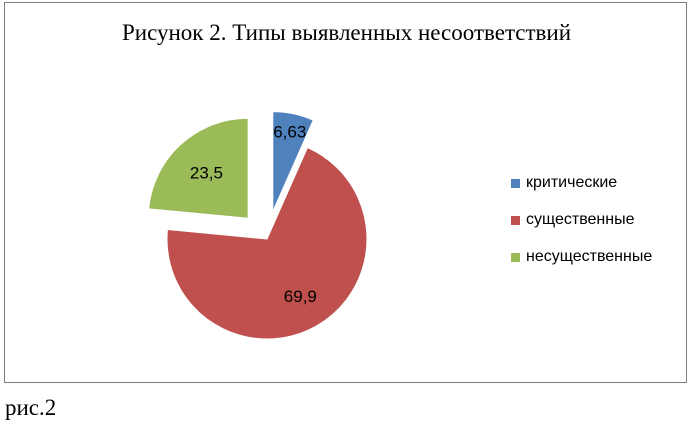 The width and height of the screenshot is (691, 424). I want to click on legend-swatch-significant, so click(515, 220).